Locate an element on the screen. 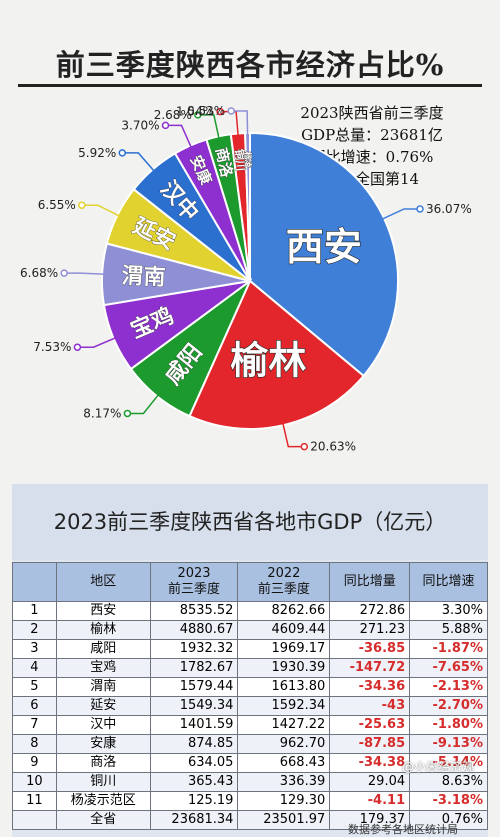  table-cell: 4 is located at coordinates (34, 668).